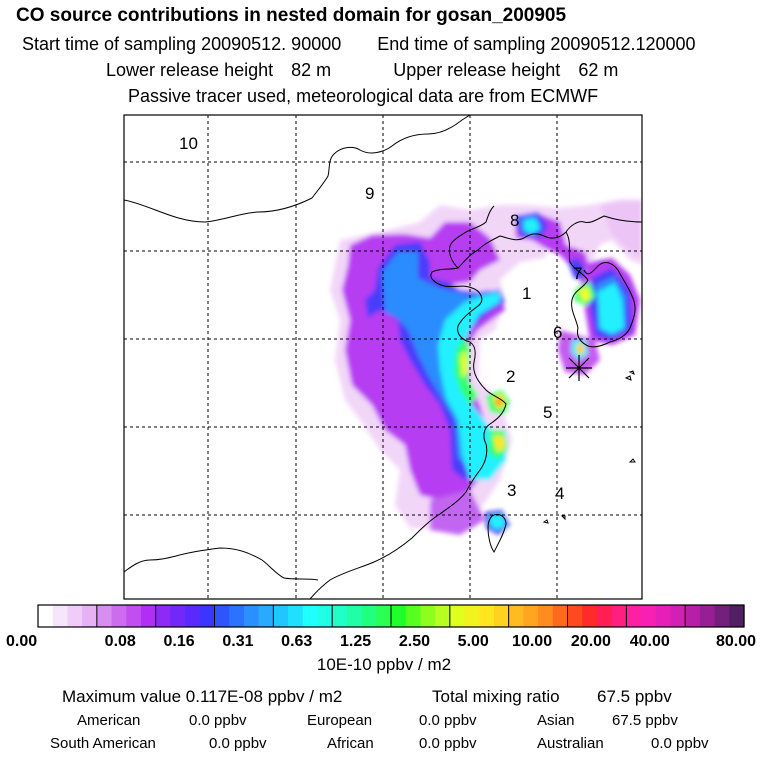 The image size is (768, 768). Describe the element at coordinates (579, 368) in the screenshot. I see `receptor-star-icon` at that location.